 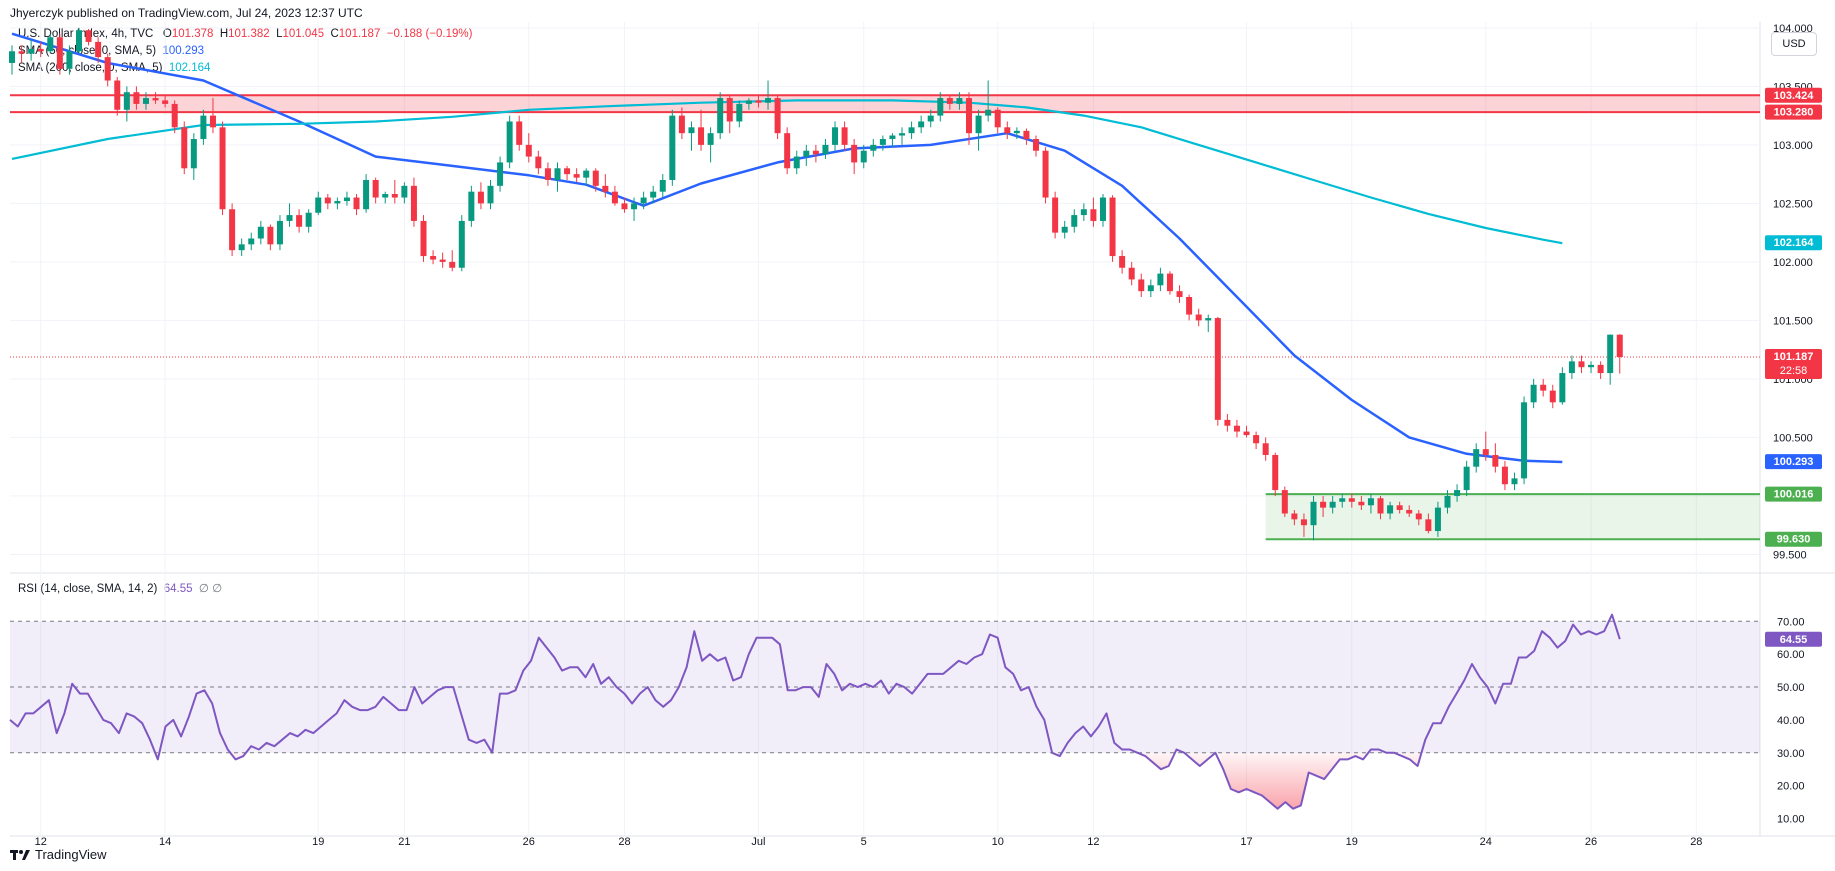 I want to click on price-tick-label: 102.500, so click(x=1793, y=204).